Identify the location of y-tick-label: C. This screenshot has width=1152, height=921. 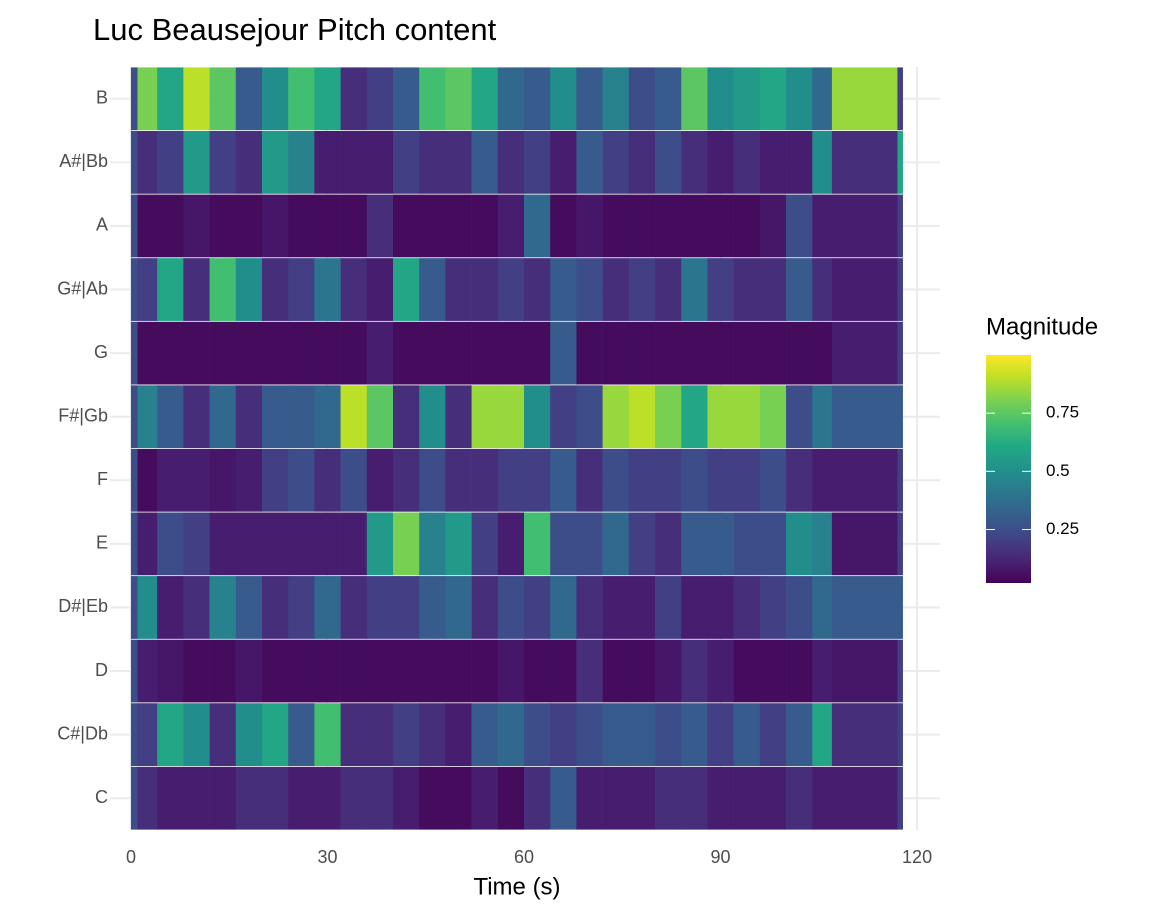
(101, 797).